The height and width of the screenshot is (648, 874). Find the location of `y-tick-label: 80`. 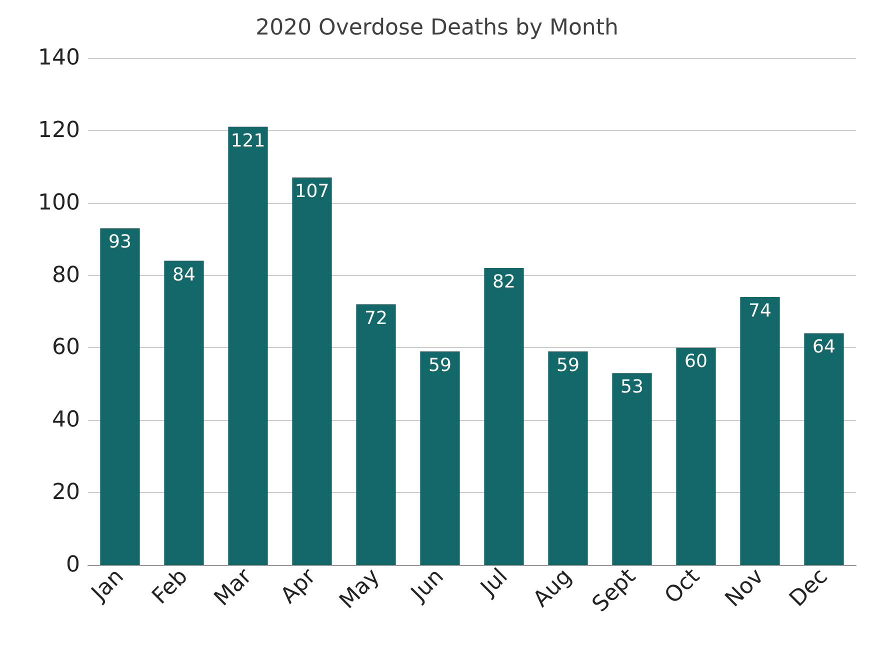

y-tick-label: 80 is located at coordinates (66, 275).